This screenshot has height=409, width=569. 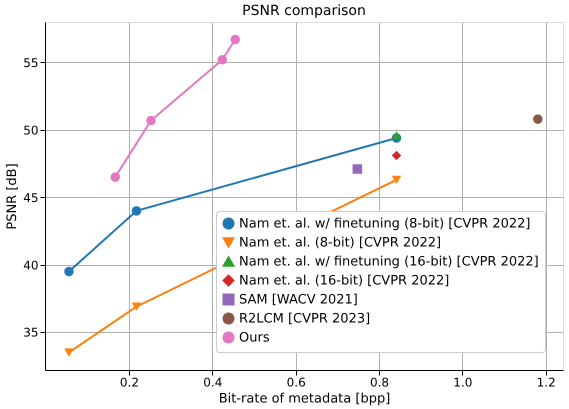 I want to click on x-tick-label: 0.6, so click(x=296, y=383).